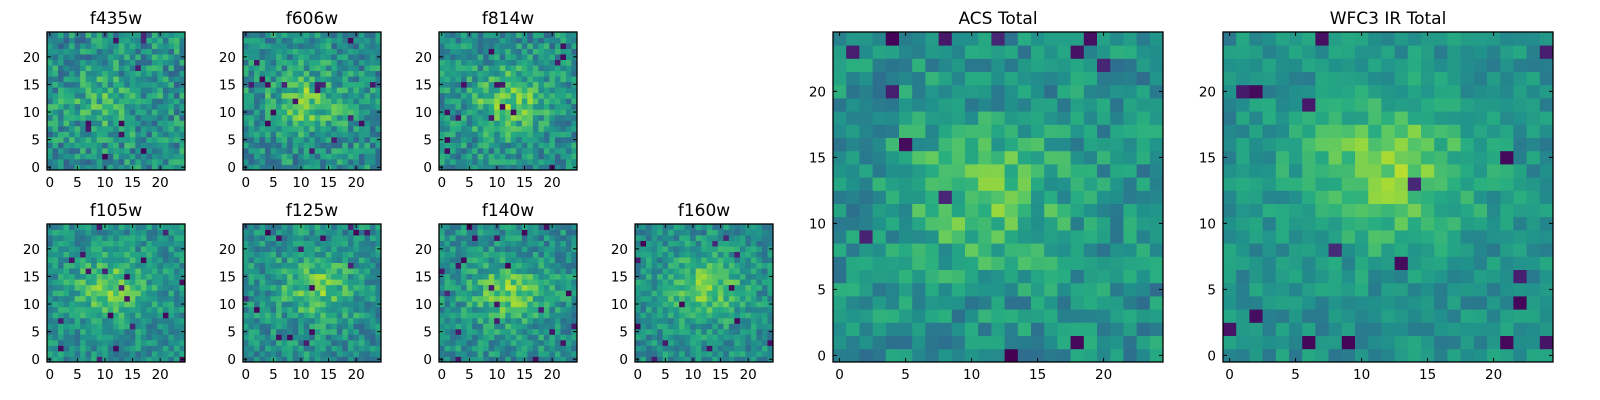  I want to click on y-tick-label: 5, so click(231, 333).